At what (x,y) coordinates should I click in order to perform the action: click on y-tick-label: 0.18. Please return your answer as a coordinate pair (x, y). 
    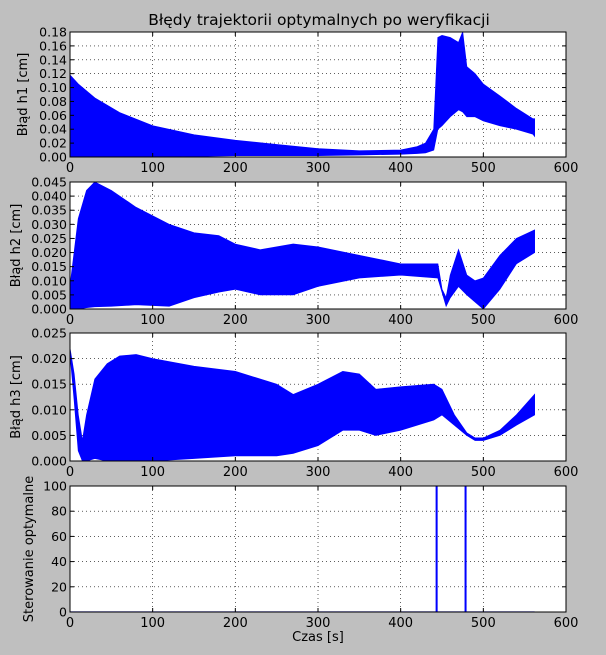
    Looking at the image, I should click on (53, 32).